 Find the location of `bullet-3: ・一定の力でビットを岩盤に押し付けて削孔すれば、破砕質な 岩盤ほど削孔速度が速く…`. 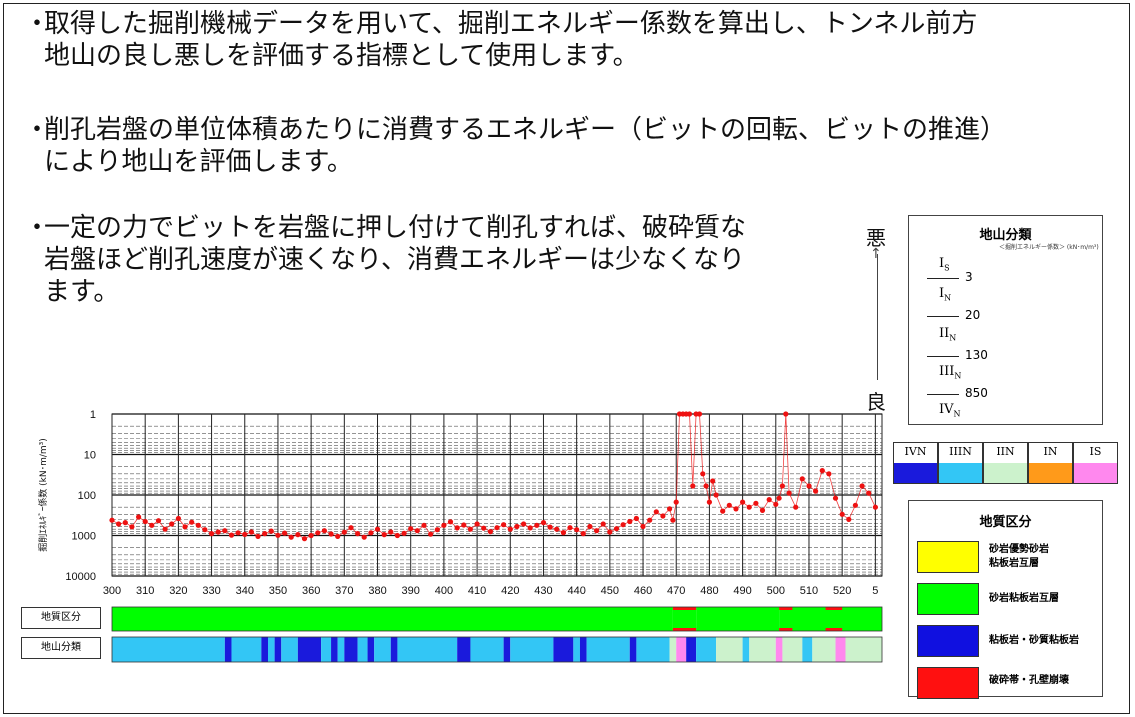

bullet-3: ・一定の力でビットを岩盤に押し付けて削孔すれば、破砕質な 岩盤ほど削孔速度が速く… is located at coordinates (385, 260).